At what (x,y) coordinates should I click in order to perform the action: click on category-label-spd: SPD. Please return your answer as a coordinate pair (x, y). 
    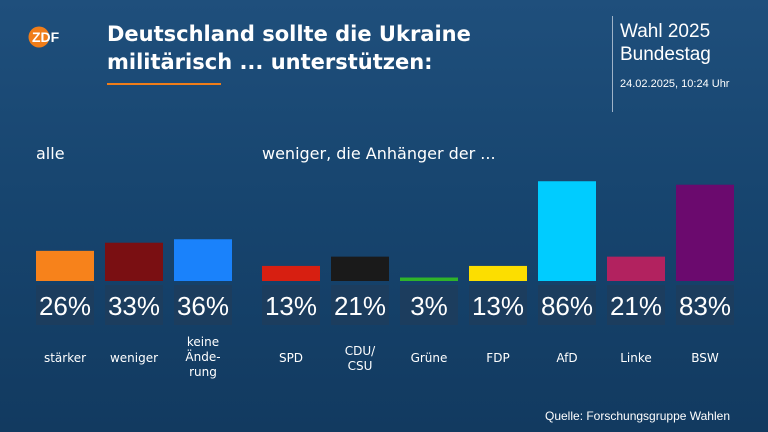
    Looking at the image, I should click on (291, 358).